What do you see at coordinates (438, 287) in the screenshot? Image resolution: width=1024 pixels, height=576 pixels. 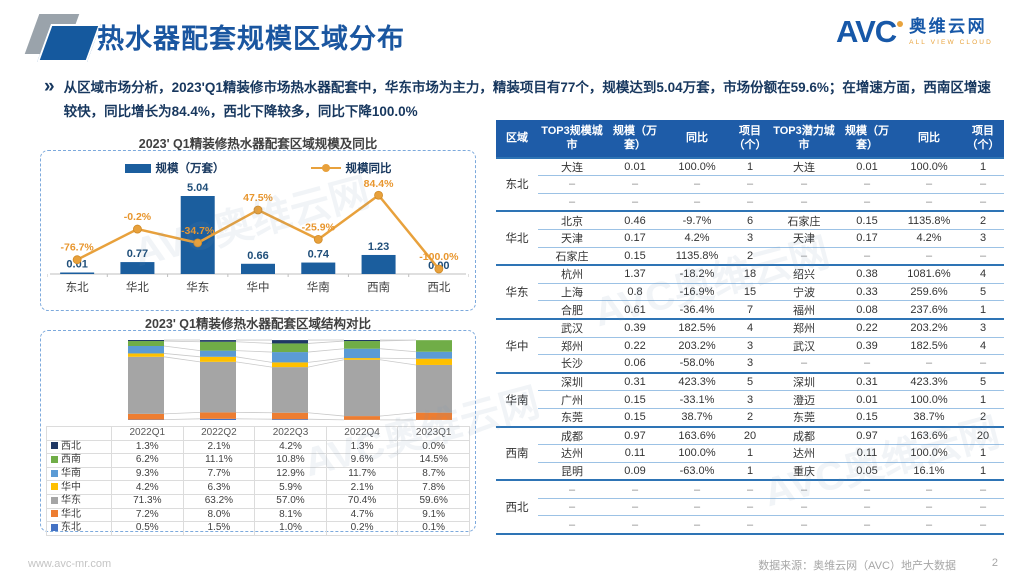 I see `svg-text: 西北` at bounding box center [438, 287].